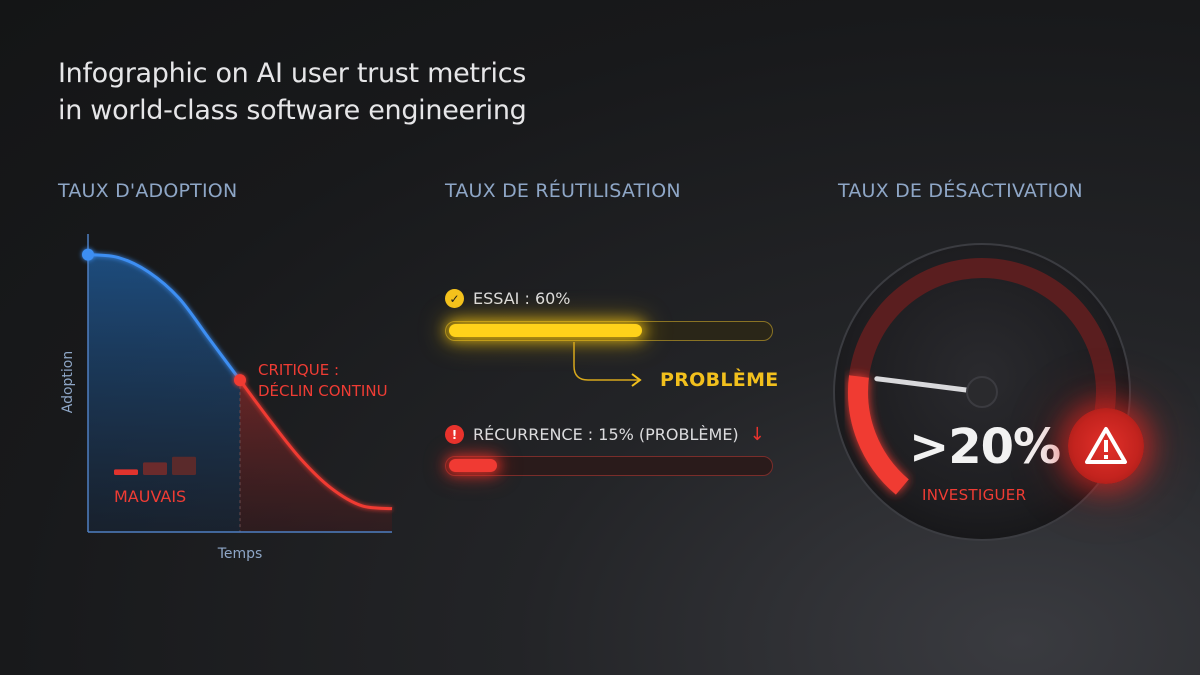  What do you see at coordinates (148, 191) in the screenshot?
I see `adoption-heading: TAUX D'ADOPTION` at bounding box center [148, 191].